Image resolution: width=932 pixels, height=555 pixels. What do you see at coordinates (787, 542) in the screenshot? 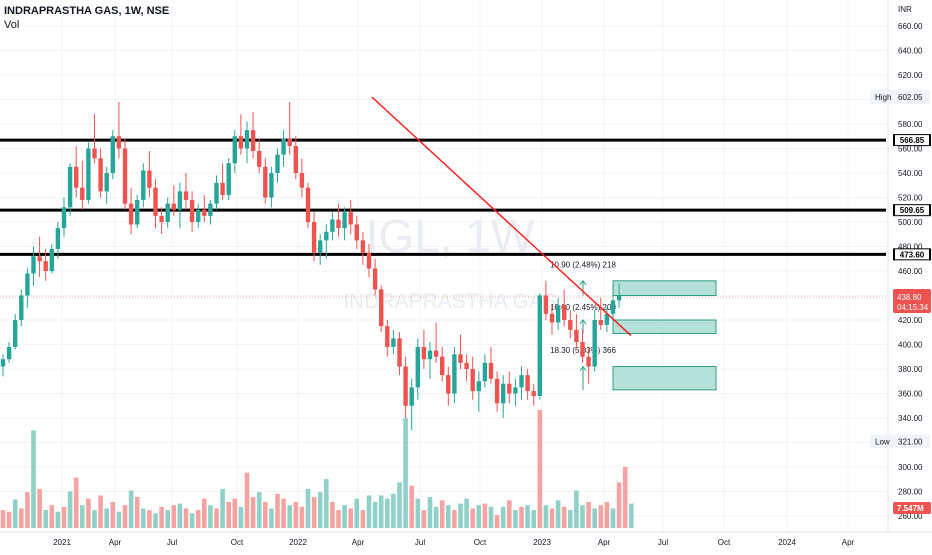
I see `time-tick: 2024` at bounding box center [787, 542].